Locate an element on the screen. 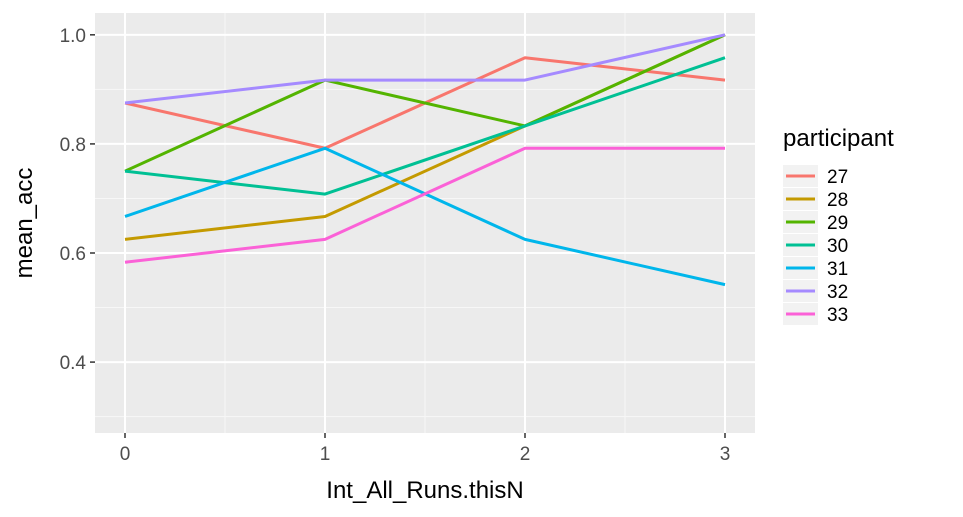  x-tick-label: 1 is located at coordinates (325, 454).